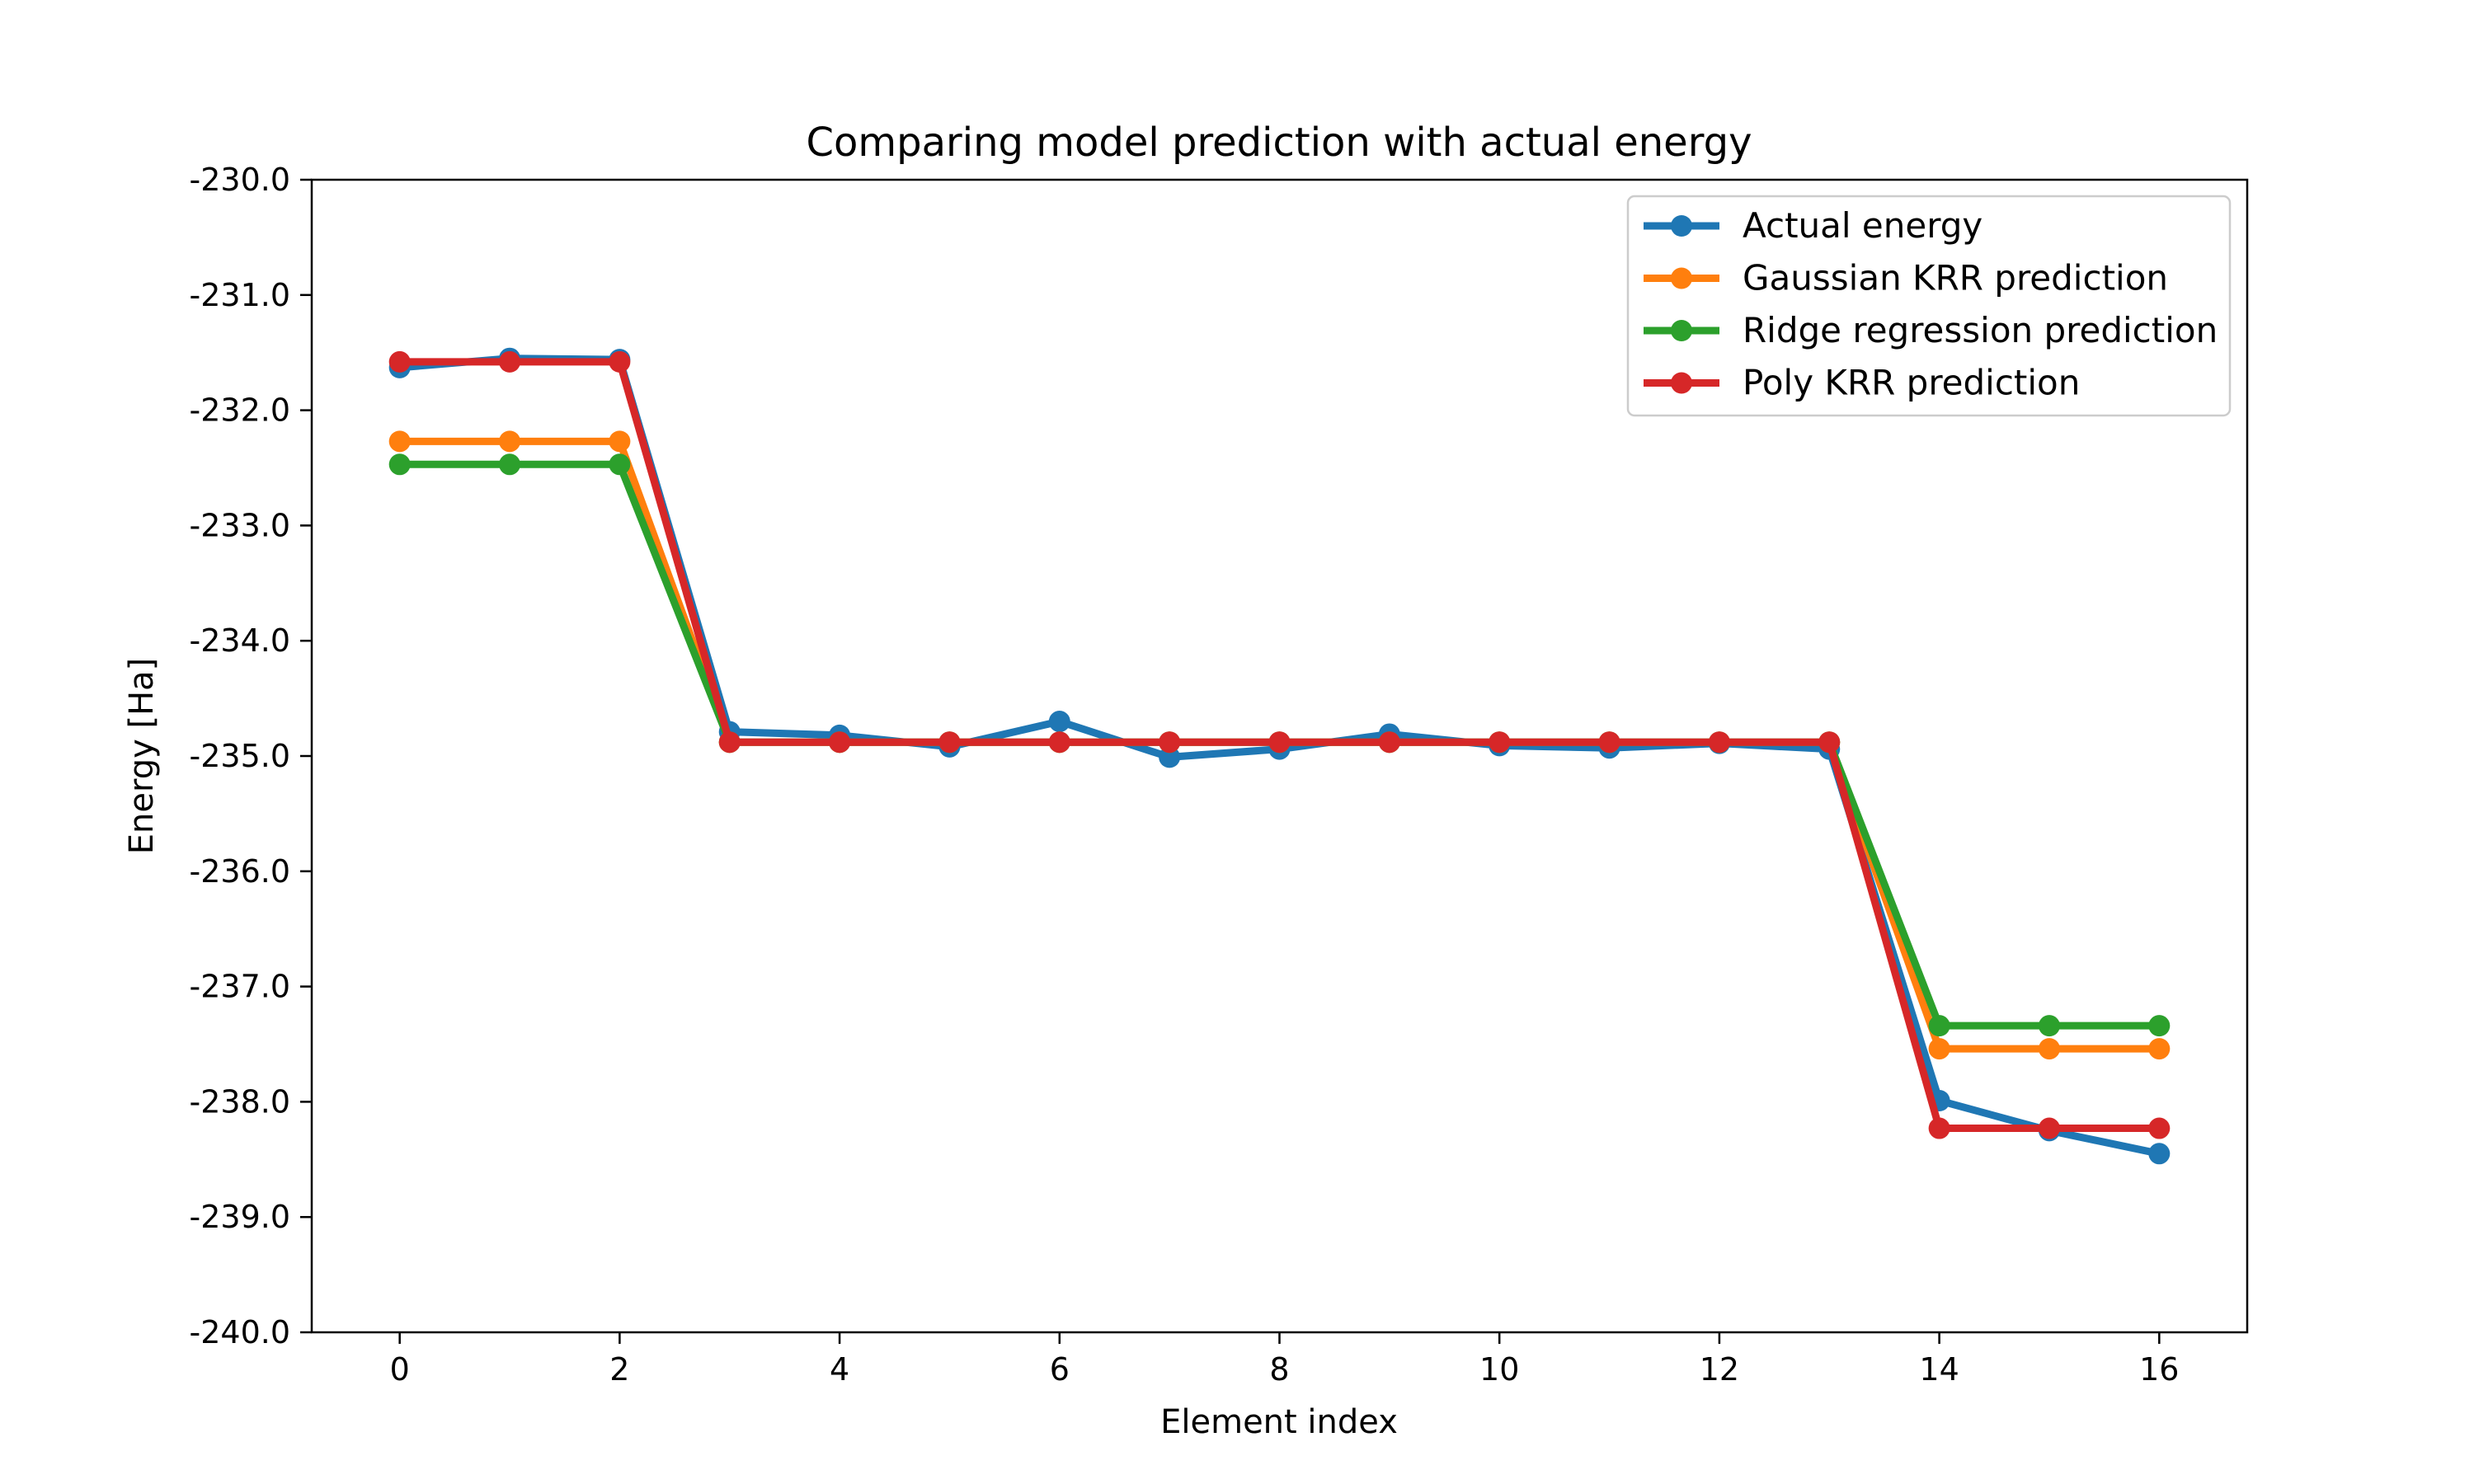  I want to click on y-tick-label: -233.0, so click(240, 525).